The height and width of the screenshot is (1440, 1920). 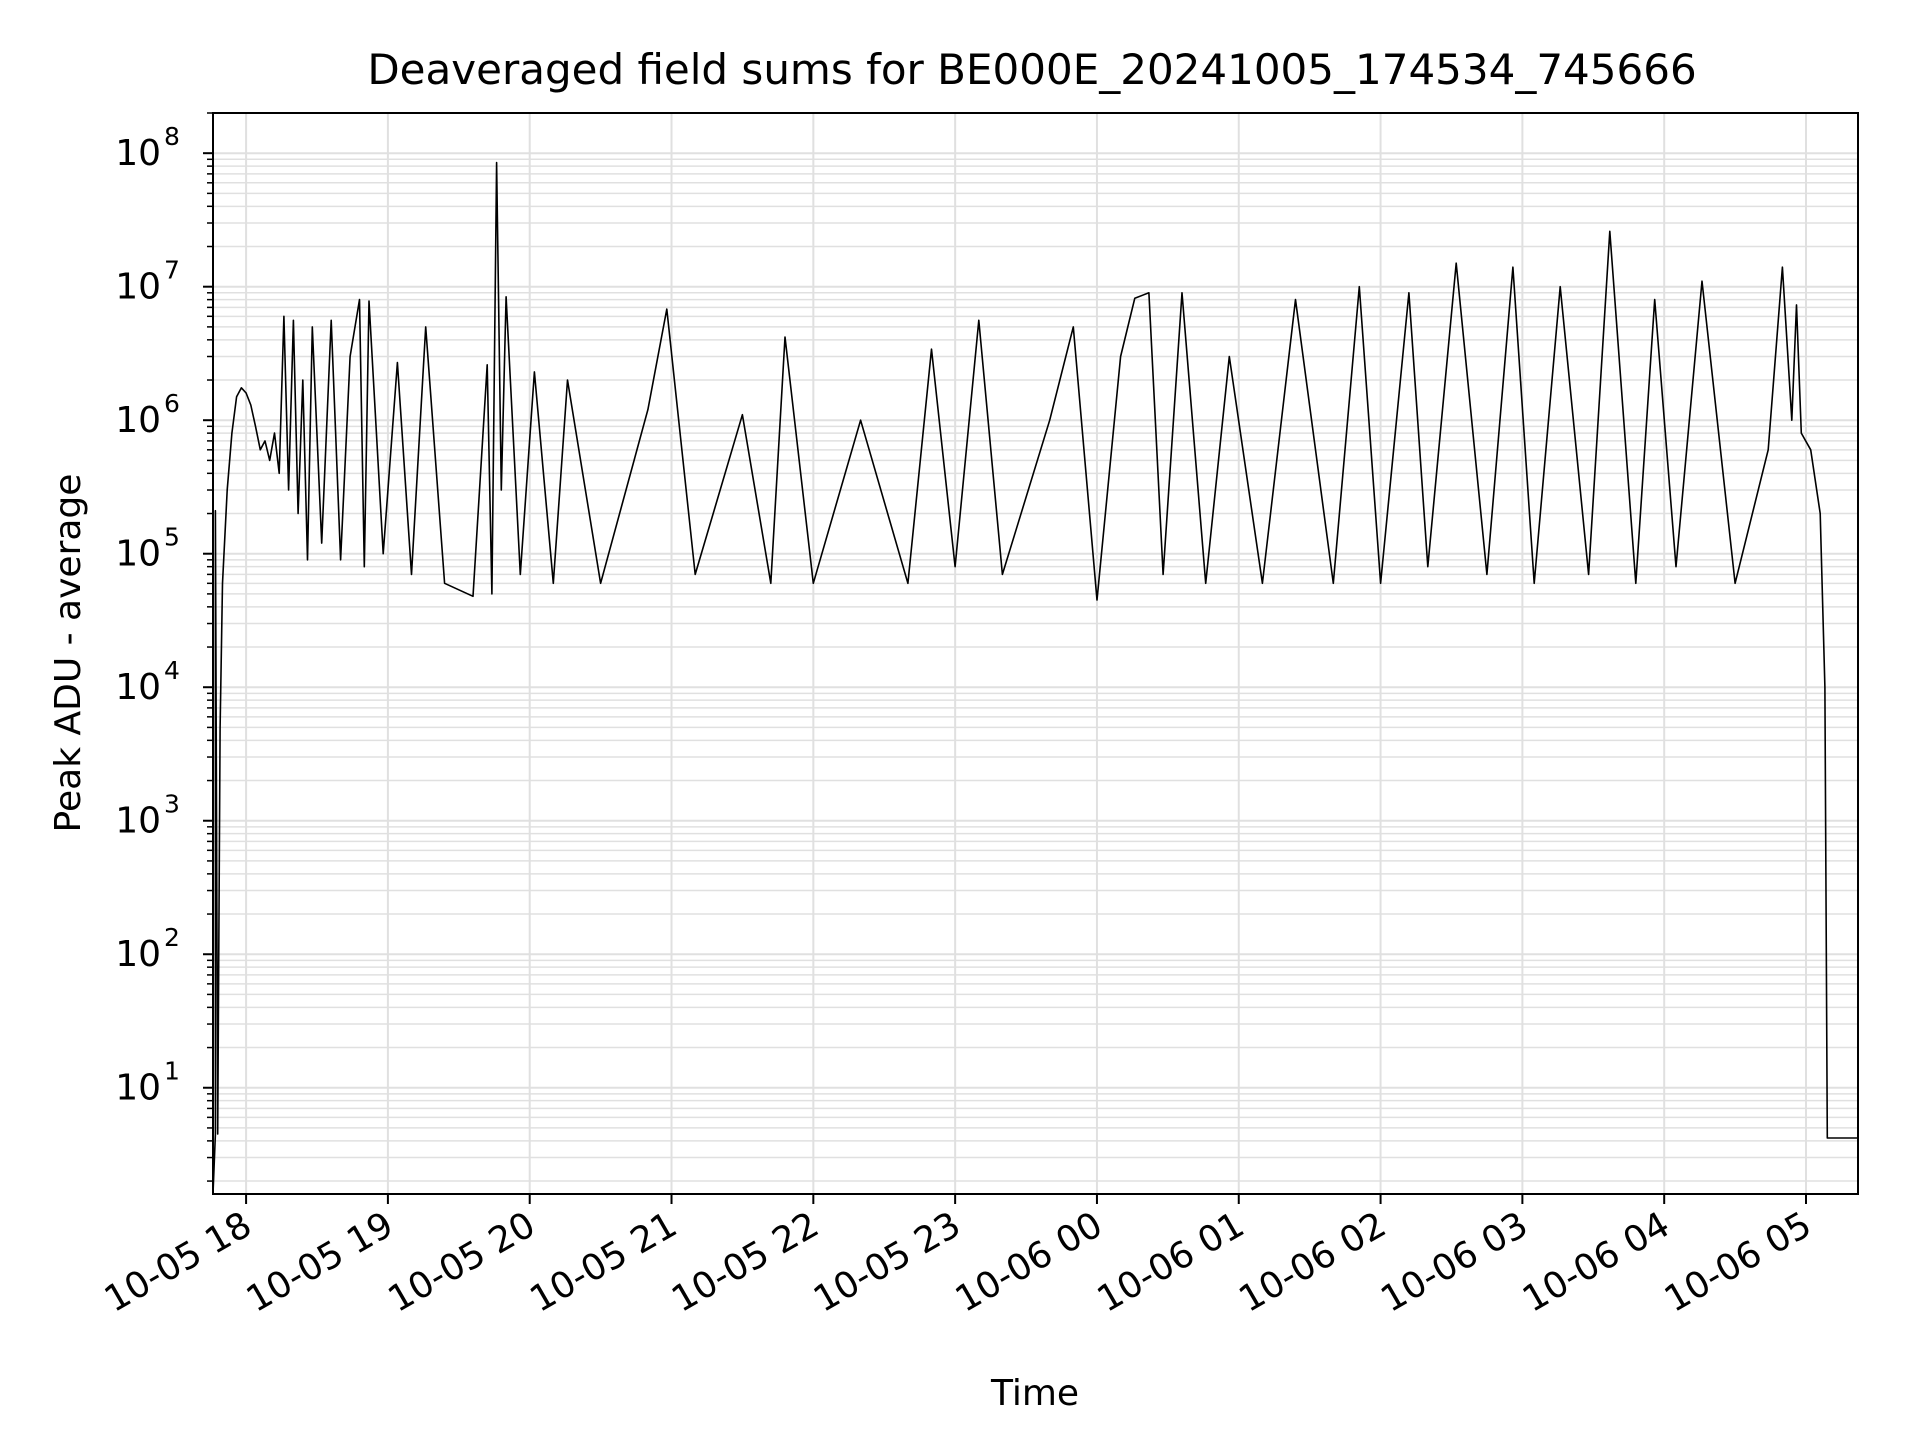 I want to click on y-tick-label-exponent: 1, so click(x=172, y=1071).